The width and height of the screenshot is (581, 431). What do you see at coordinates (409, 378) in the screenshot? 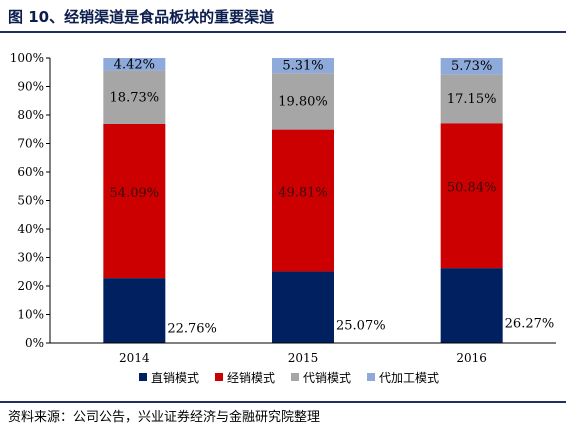
I see `legend-label: 代加工模式` at bounding box center [409, 378].